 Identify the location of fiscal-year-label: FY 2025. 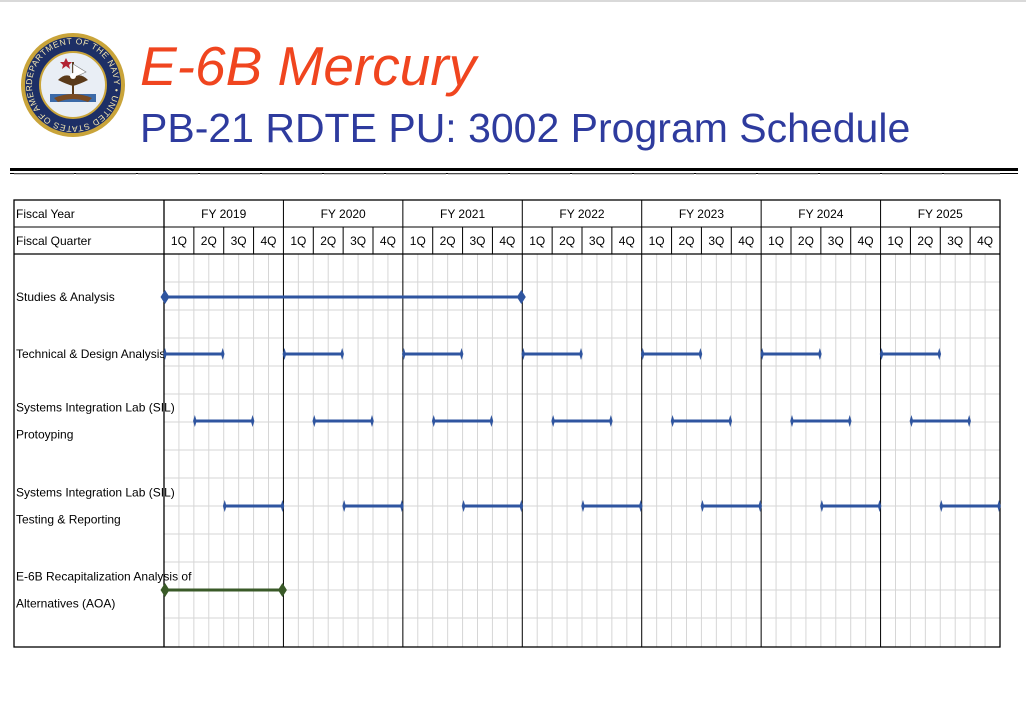
(940, 214).